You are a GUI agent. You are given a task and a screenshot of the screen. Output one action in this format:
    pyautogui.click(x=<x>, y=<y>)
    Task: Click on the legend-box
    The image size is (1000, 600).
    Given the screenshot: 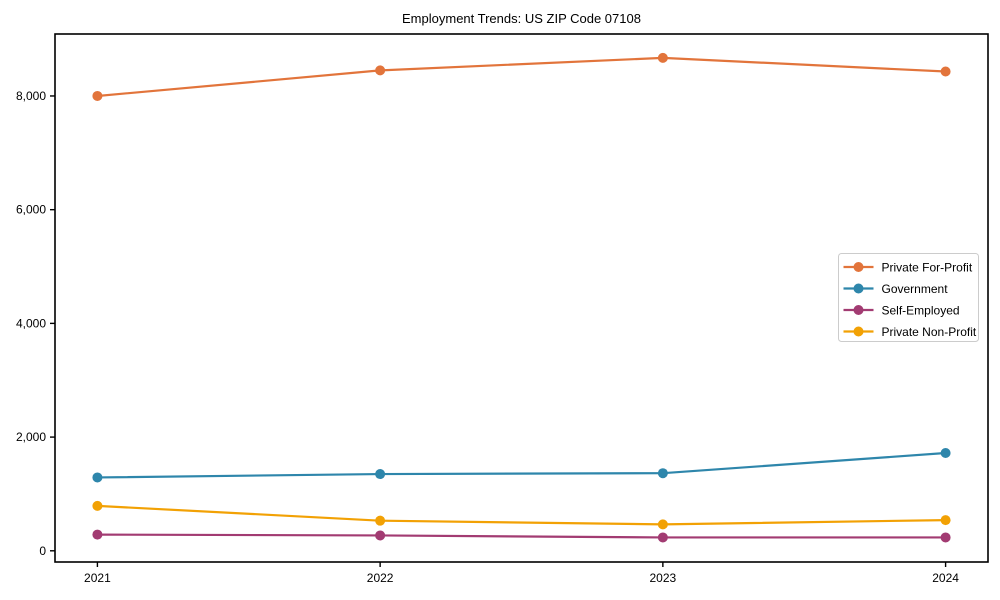 What is the action you would take?
    pyautogui.click(x=908, y=297)
    